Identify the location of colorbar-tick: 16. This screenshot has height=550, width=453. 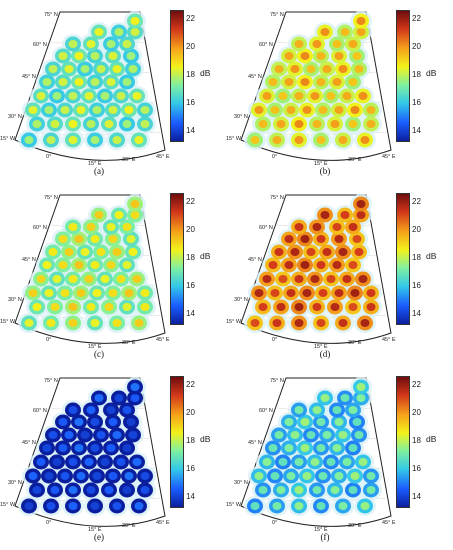
(416, 102).